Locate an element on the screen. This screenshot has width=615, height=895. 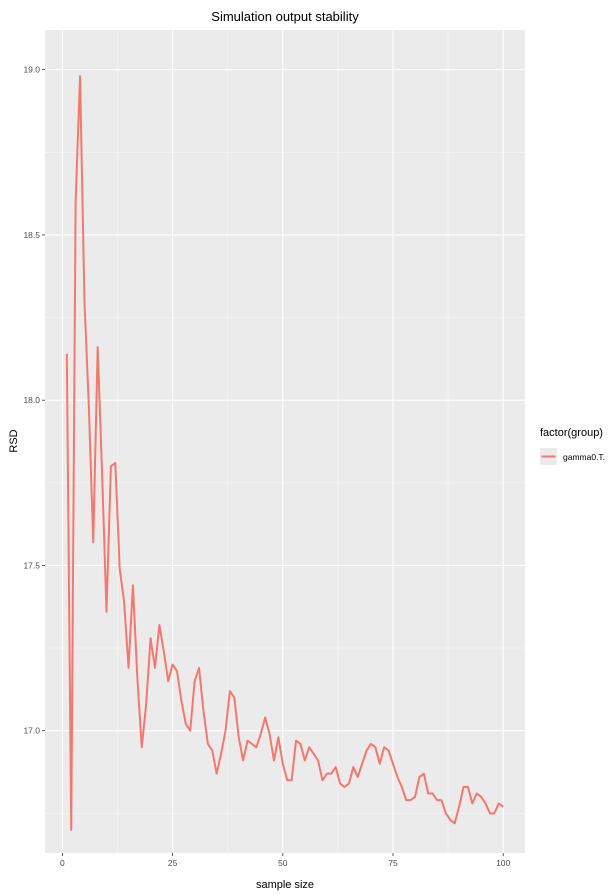
x-tick-label: 75 is located at coordinates (393, 863).